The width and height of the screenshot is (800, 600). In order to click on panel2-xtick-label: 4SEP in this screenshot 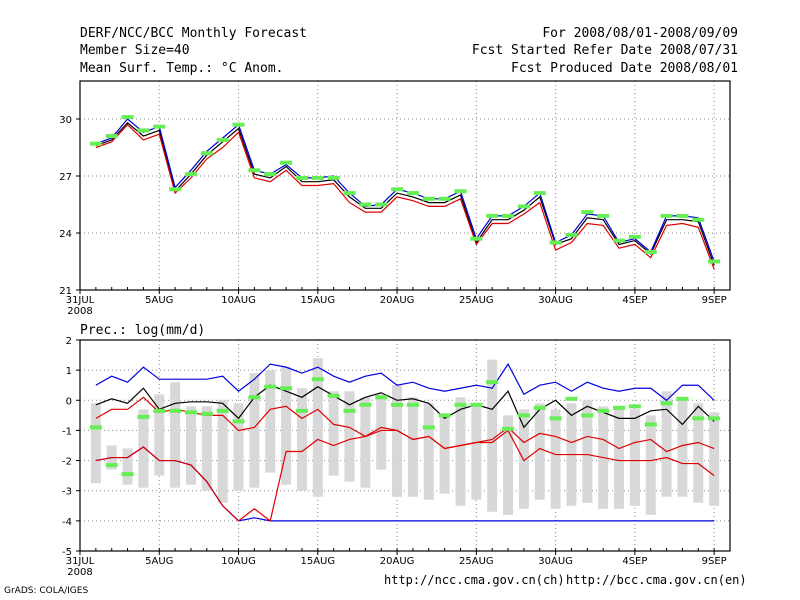, I will do `click(634, 561)`.